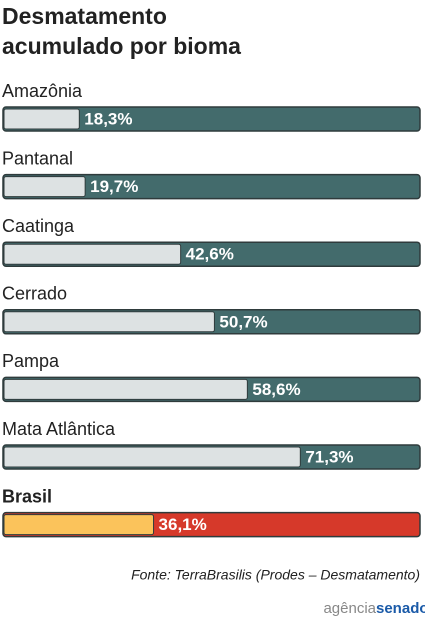 The height and width of the screenshot is (621, 425). Describe the element at coordinates (42, 91) in the screenshot. I see `category-label: Amazônia` at that location.